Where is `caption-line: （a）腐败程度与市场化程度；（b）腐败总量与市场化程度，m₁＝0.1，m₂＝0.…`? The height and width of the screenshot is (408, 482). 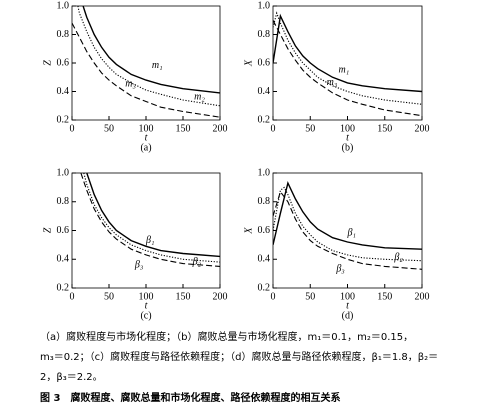
caption-line: （a）腐败程度与市场化程度；（b）腐败总量与市场化程度，m₁＝0.1，m₂＝0.… is located at coordinates (226, 336).